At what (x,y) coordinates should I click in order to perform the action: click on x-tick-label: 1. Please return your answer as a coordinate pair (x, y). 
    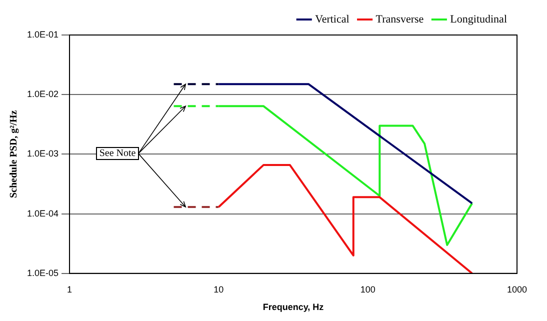
    Looking at the image, I should click on (69, 289).